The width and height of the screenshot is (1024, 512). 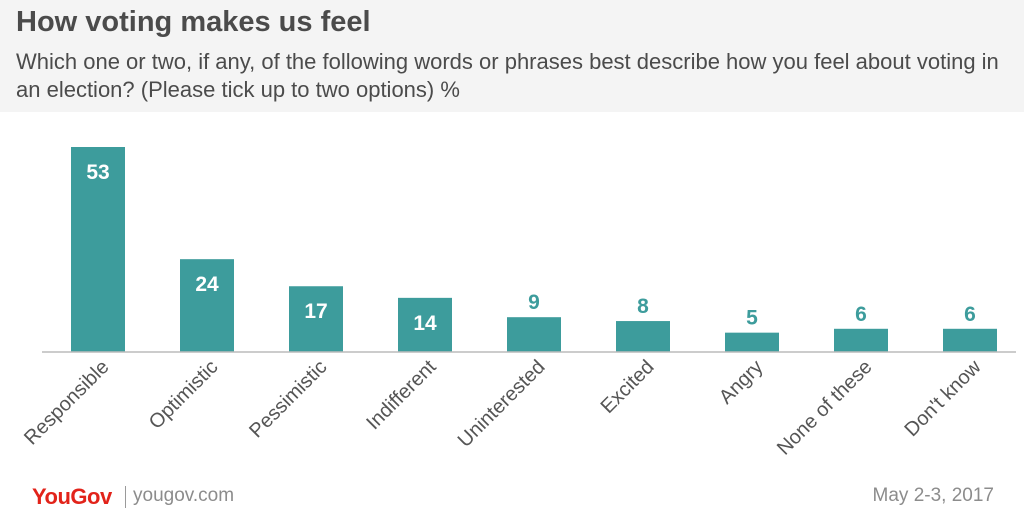 I want to click on data-label-5: 8, so click(x=643, y=306).